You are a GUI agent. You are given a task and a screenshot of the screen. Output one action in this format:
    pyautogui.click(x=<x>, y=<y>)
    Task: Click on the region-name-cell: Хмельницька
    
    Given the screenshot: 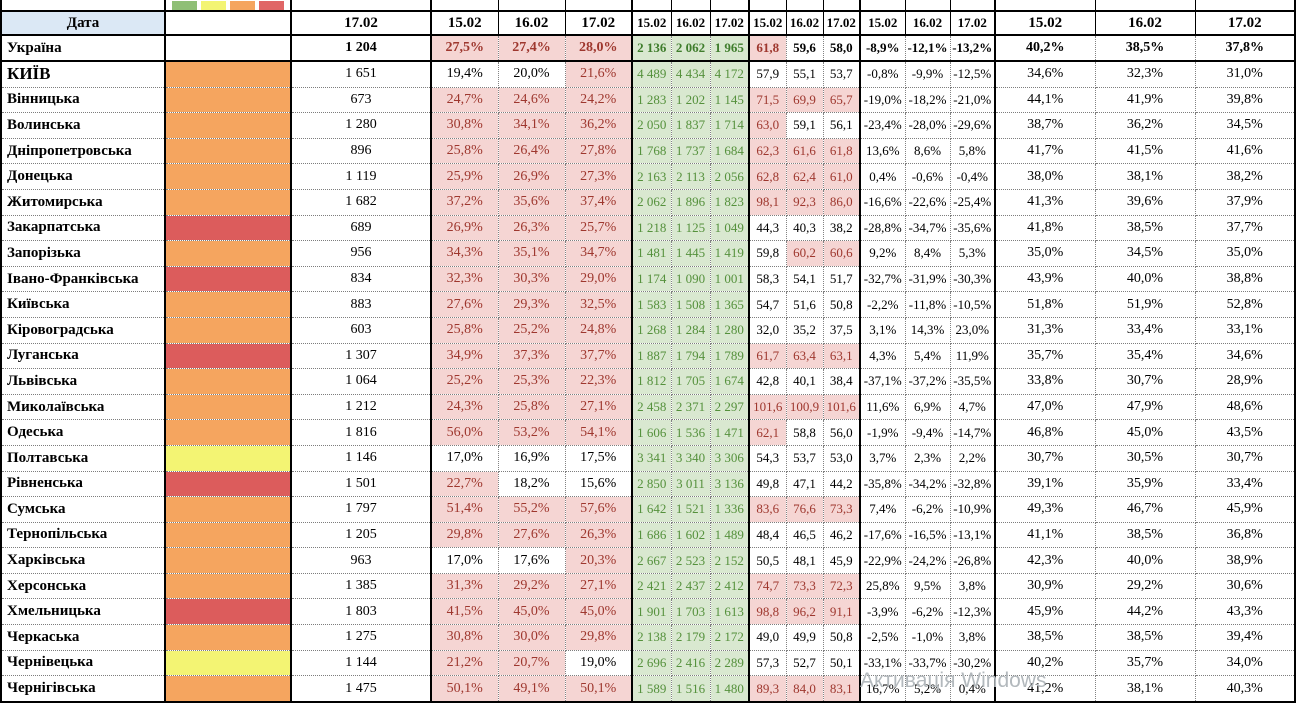 What is the action you would take?
    pyautogui.click(x=83, y=612)
    